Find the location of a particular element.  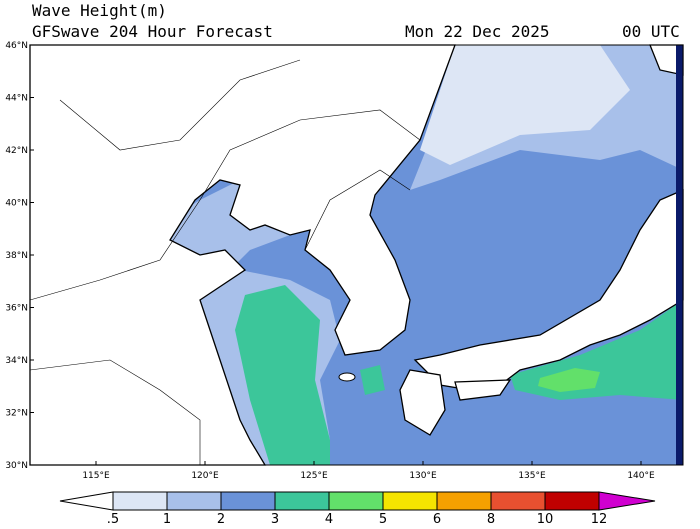

colorbar-label: 2 is located at coordinates (221, 518).